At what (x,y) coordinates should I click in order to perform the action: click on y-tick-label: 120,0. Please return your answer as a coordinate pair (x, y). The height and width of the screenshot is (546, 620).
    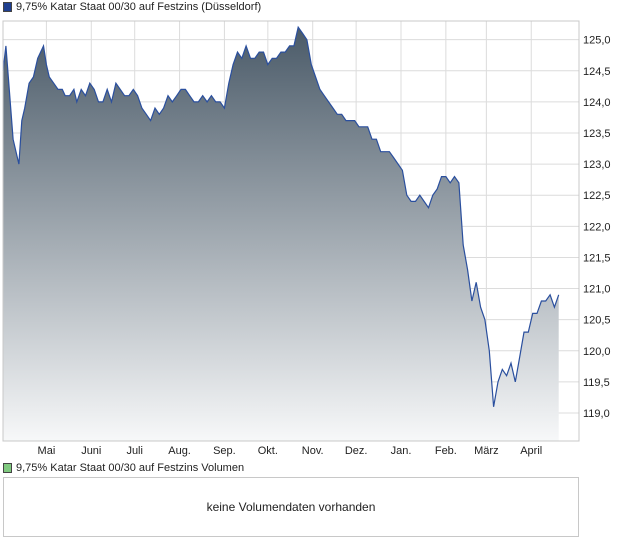
    Looking at the image, I should click on (597, 352).